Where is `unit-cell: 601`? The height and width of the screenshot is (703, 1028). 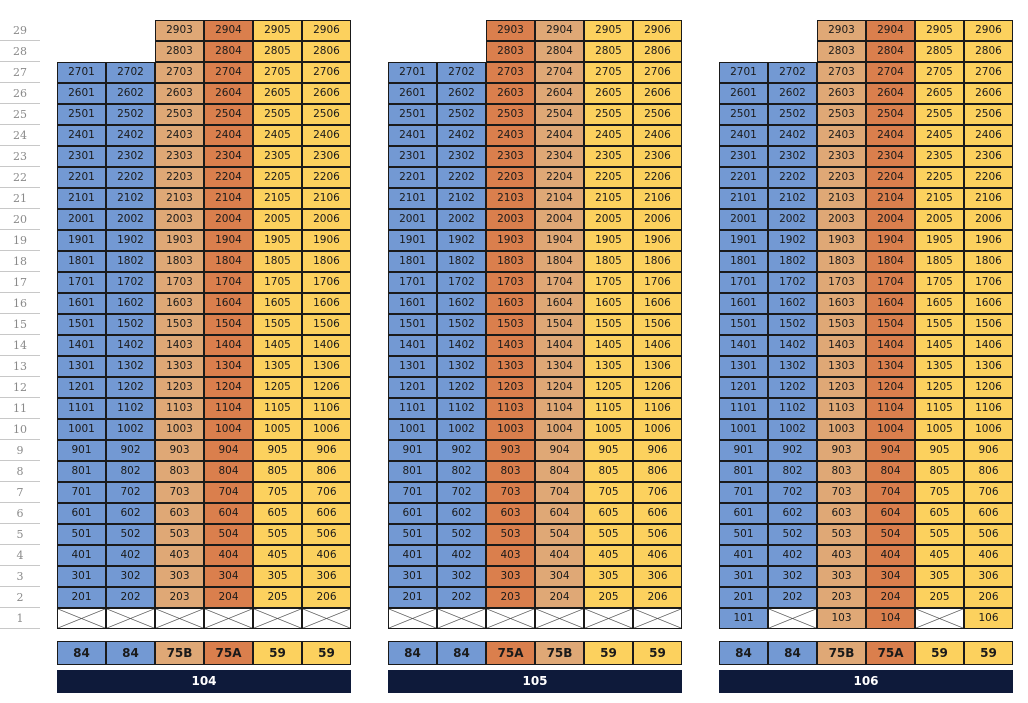 unit-cell: 601 is located at coordinates (81, 513).